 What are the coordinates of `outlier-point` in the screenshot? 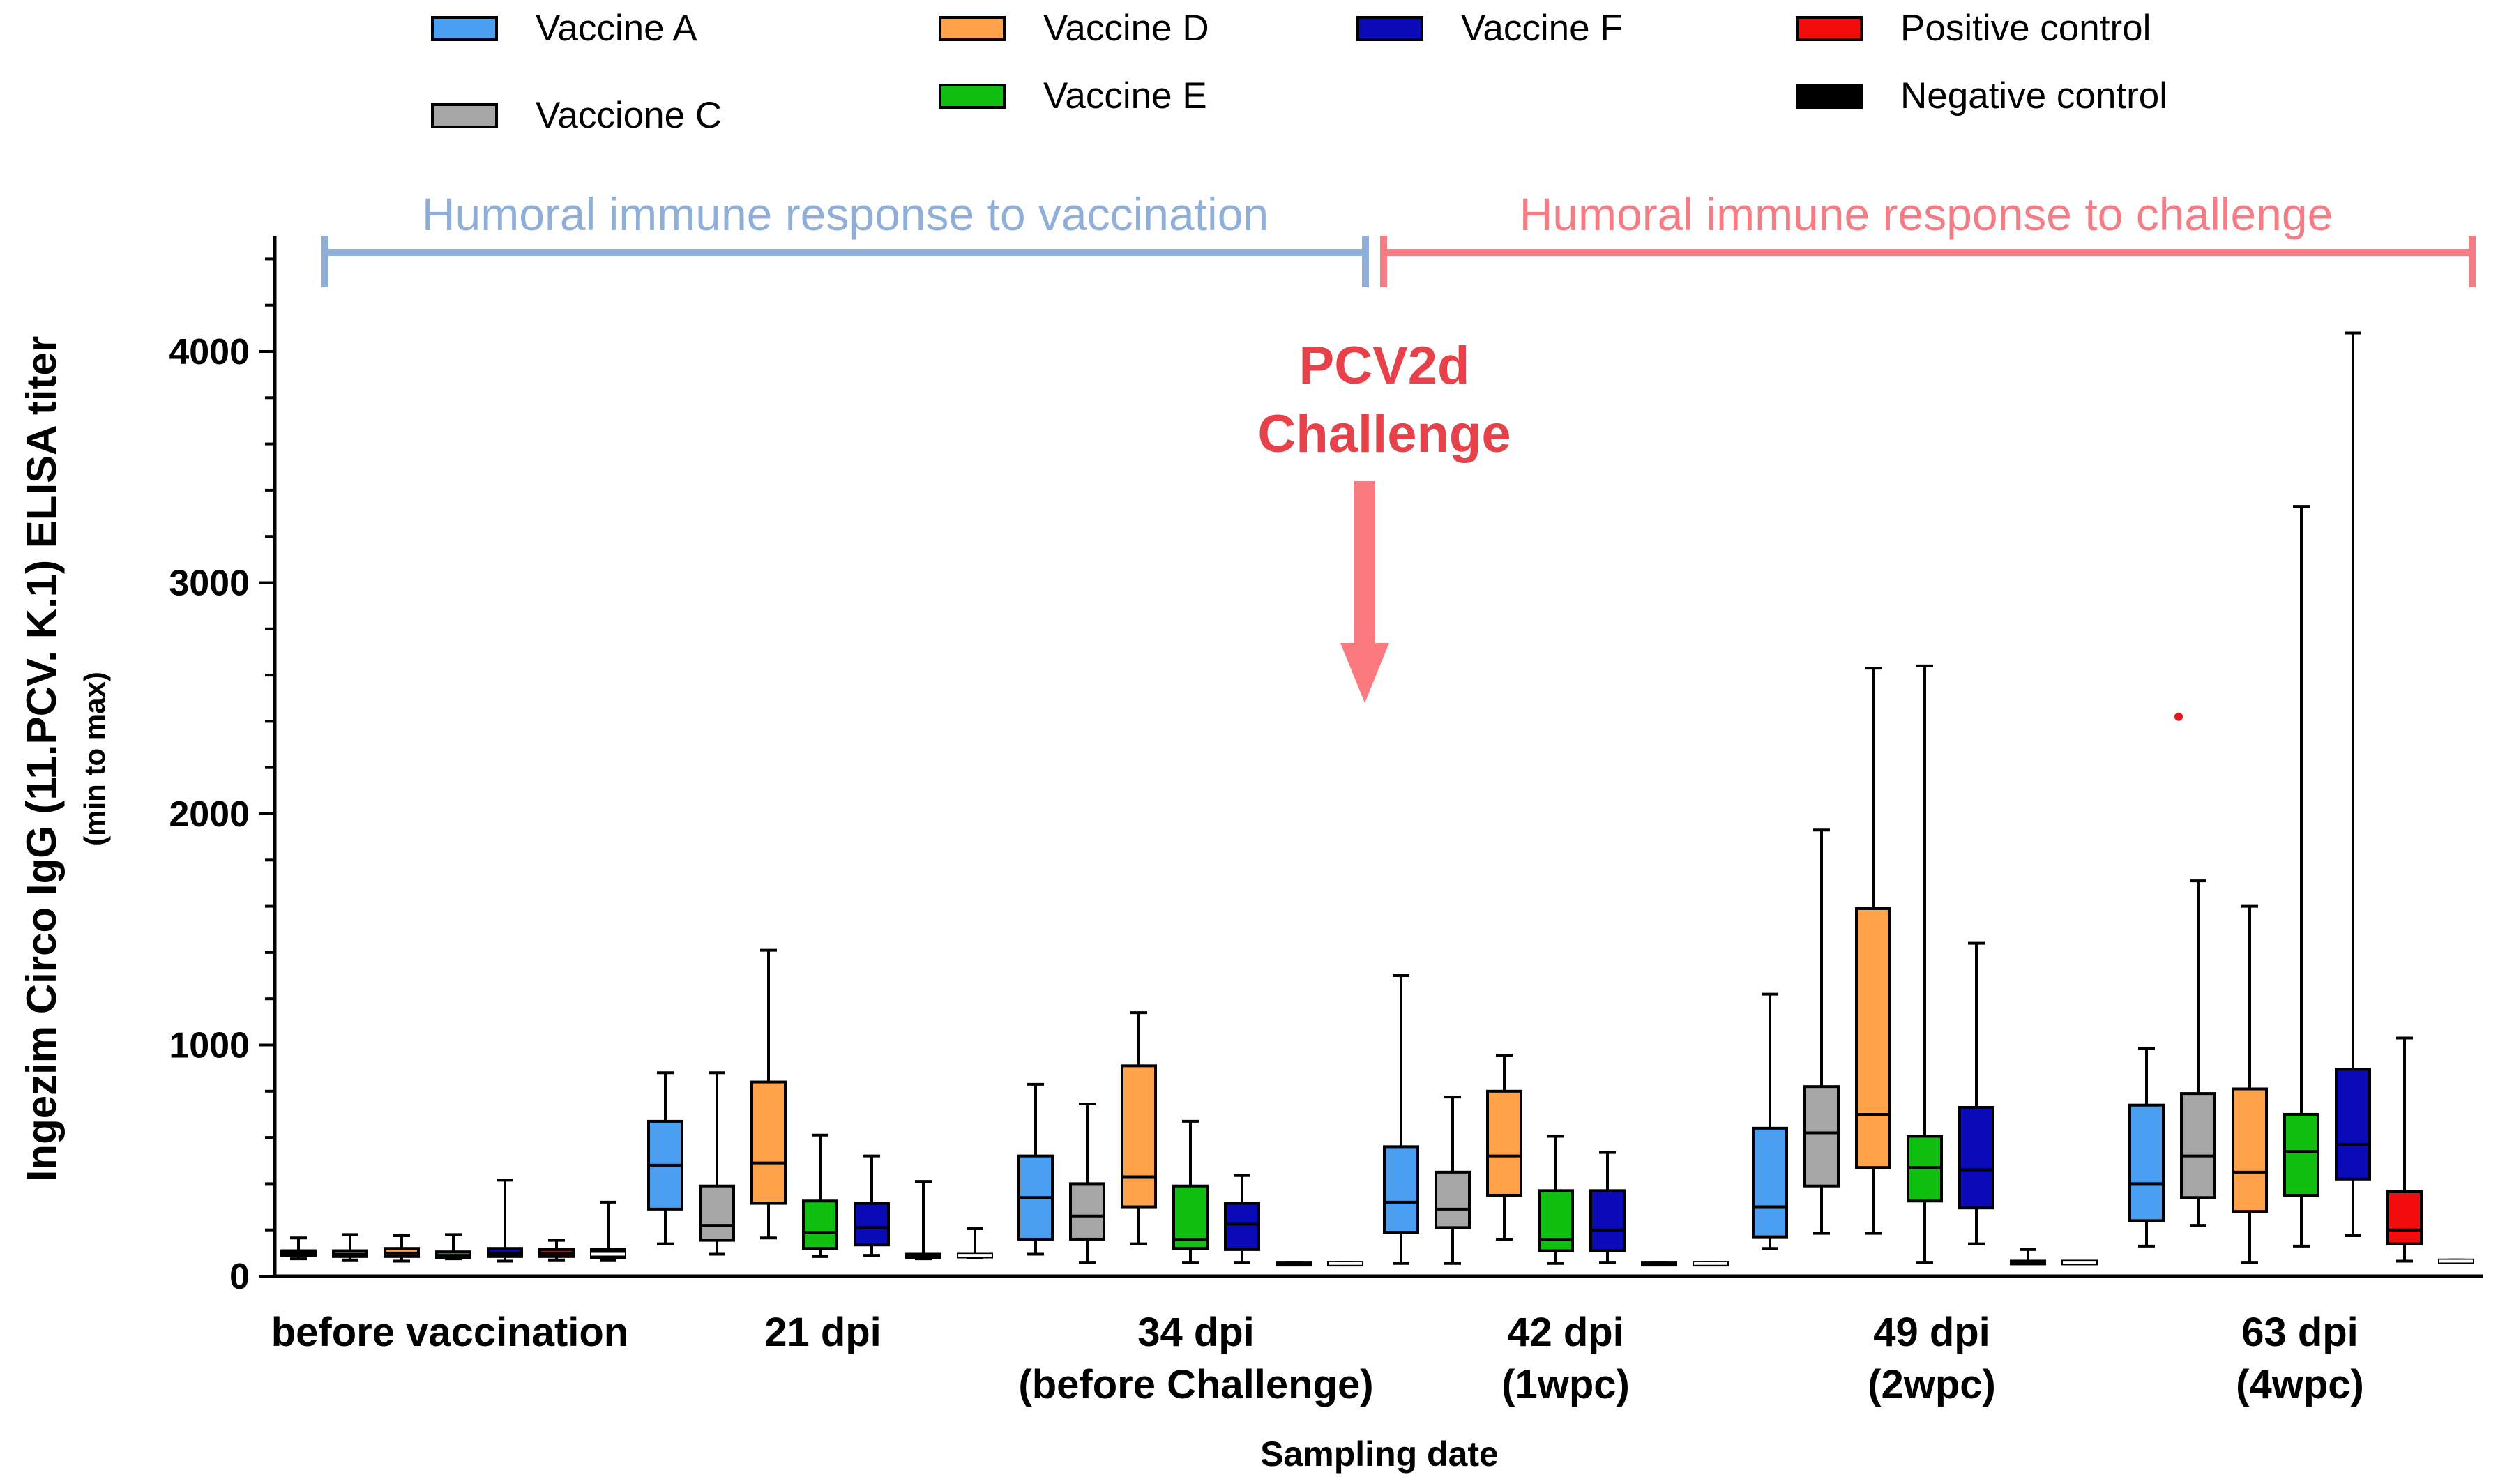 It's located at (2178, 716).